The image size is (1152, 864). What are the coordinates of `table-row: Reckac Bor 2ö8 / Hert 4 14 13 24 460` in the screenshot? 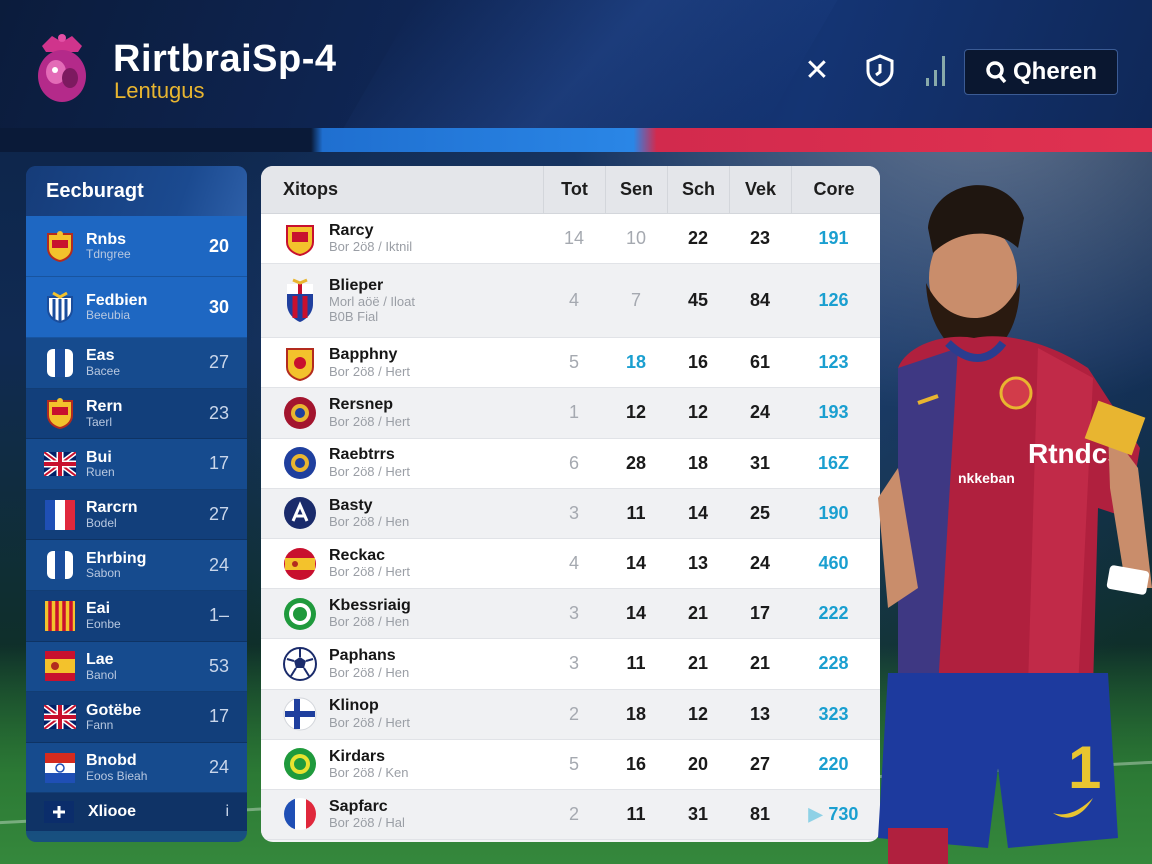 It's located at (570, 564).